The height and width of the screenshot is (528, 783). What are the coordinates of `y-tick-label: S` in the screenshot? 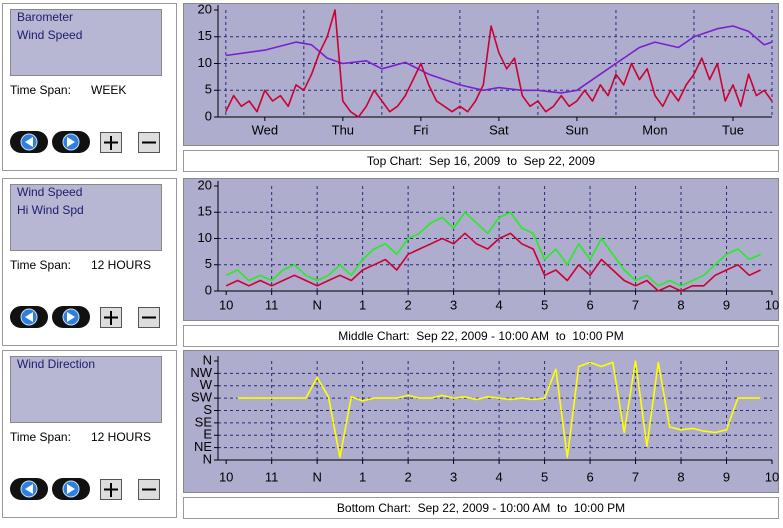 It's located at (207, 409).